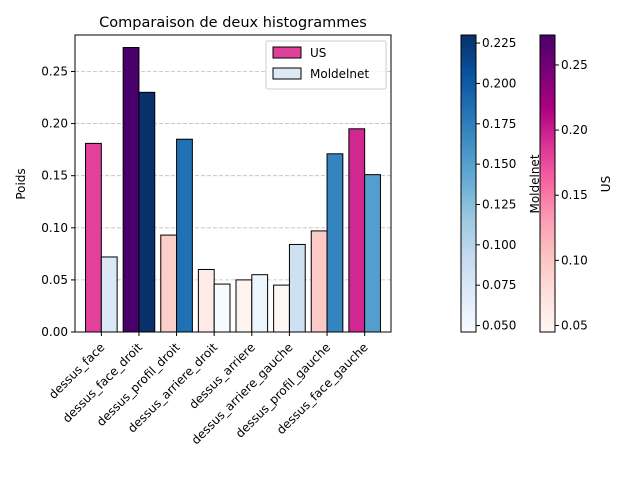 The width and height of the screenshot is (640, 480). What do you see at coordinates (318, 53) in the screenshot?
I see `legend-label-us: US` at bounding box center [318, 53].